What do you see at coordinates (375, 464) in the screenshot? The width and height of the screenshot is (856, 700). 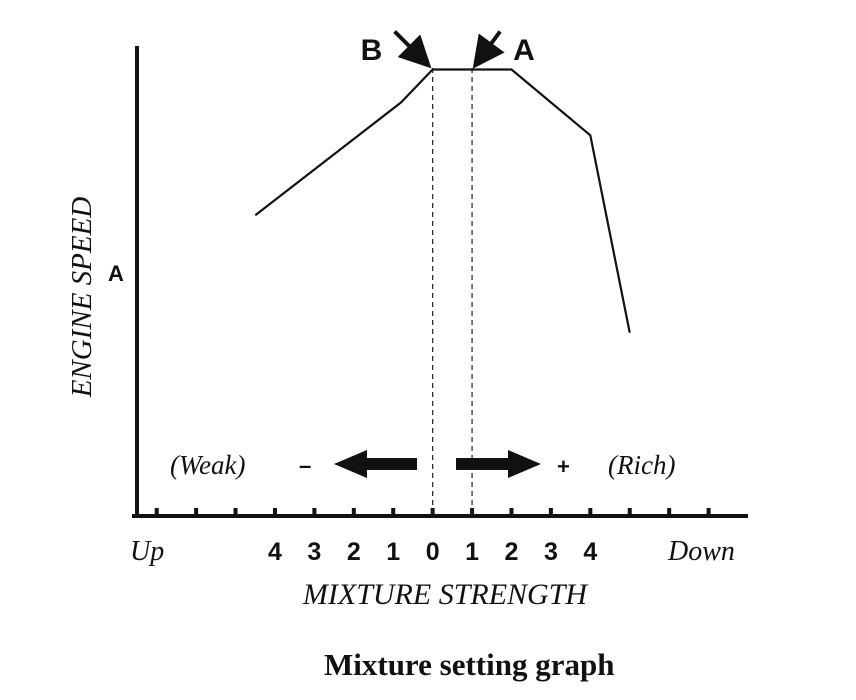 I see `weak-arrow` at bounding box center [375, 464].